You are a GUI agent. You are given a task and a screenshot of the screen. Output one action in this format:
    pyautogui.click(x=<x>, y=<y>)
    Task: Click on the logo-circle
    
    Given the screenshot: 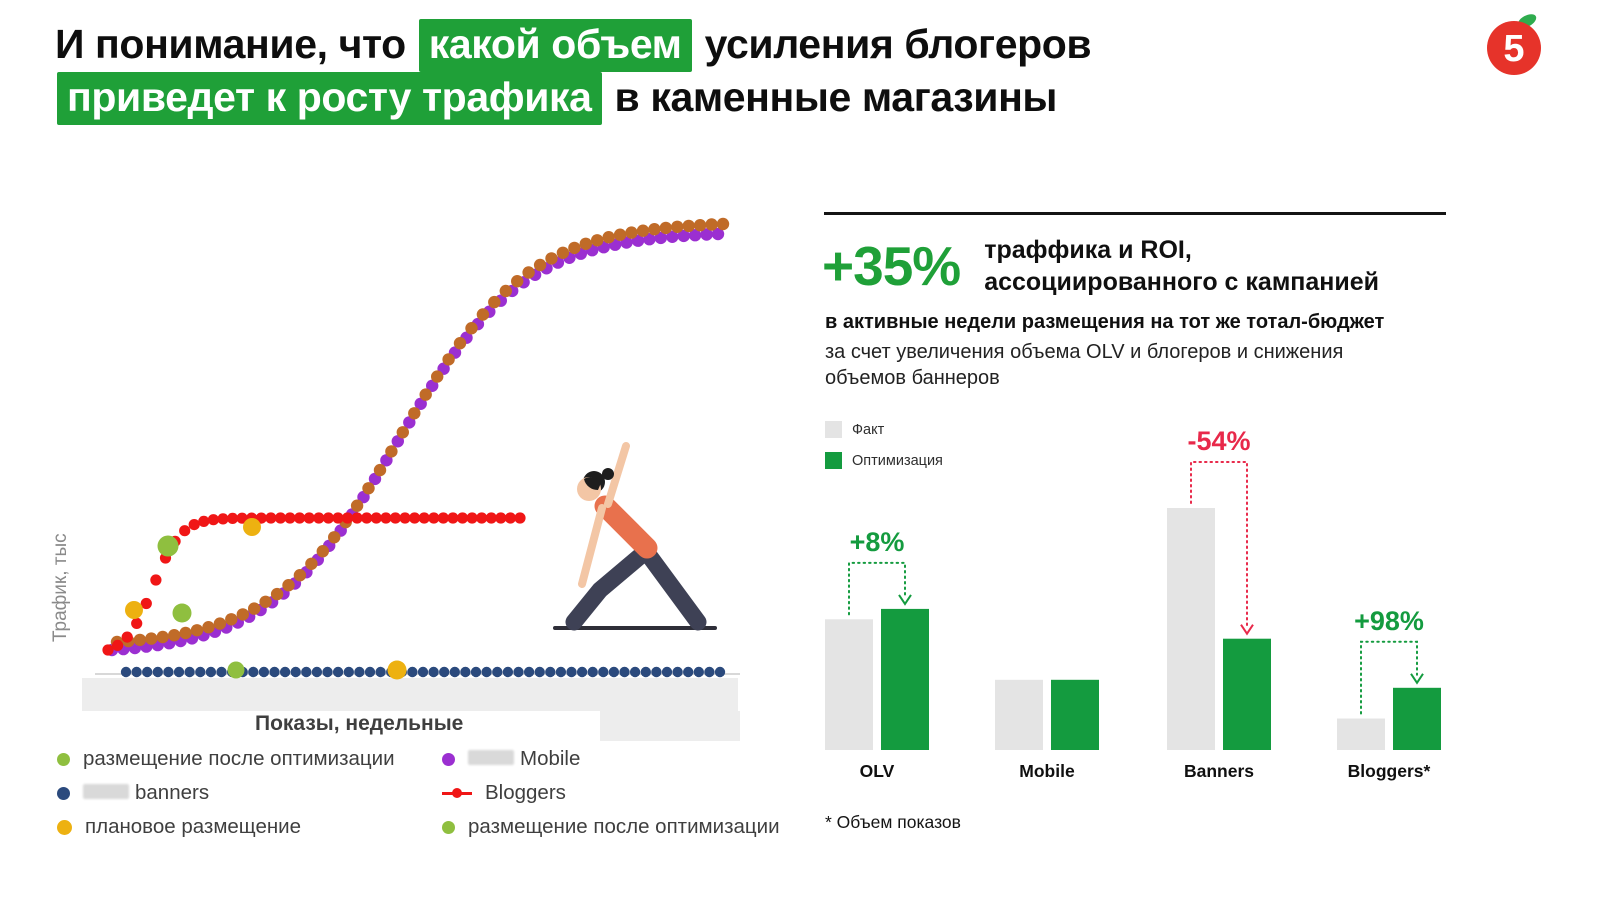 What is the action you would take?
    pyautogui.click(x=1514, y=48)
    